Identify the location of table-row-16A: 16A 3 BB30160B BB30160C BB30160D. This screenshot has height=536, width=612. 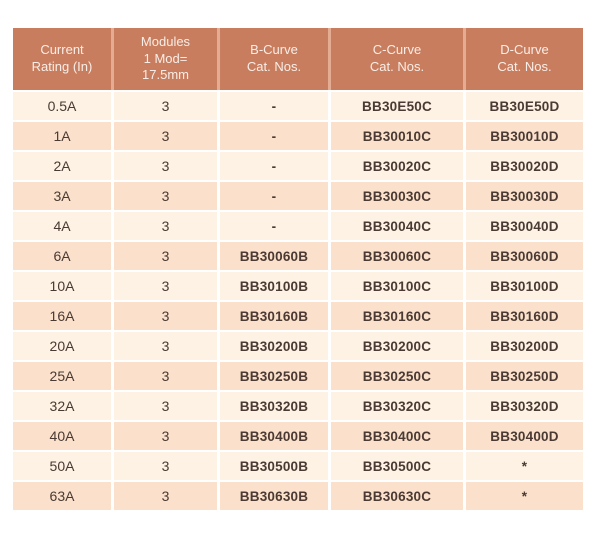
(298, 316).